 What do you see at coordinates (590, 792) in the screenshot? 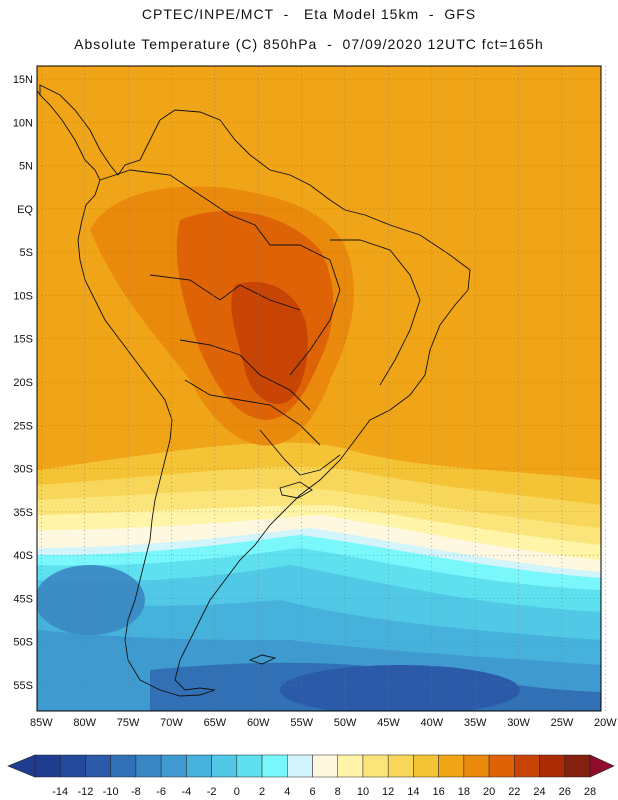
I see `colorbar-label: 28` at bounding box center [590, 792].